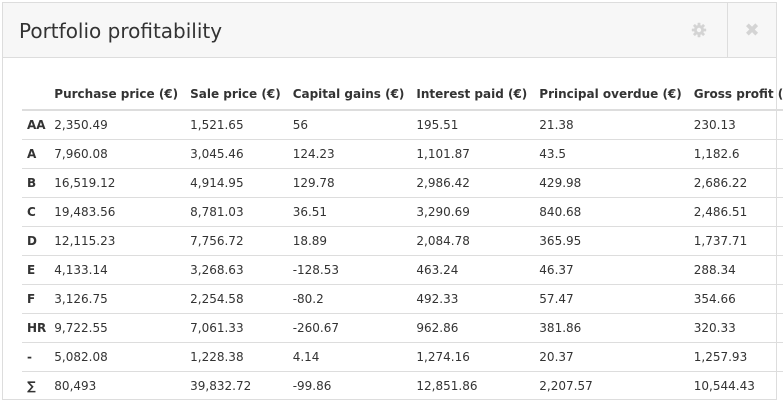  What do you see at coordinates (610, 270) in the screenshot?
I see `principal-overdue-cell: 46.37` at bounding box center [610, 270].